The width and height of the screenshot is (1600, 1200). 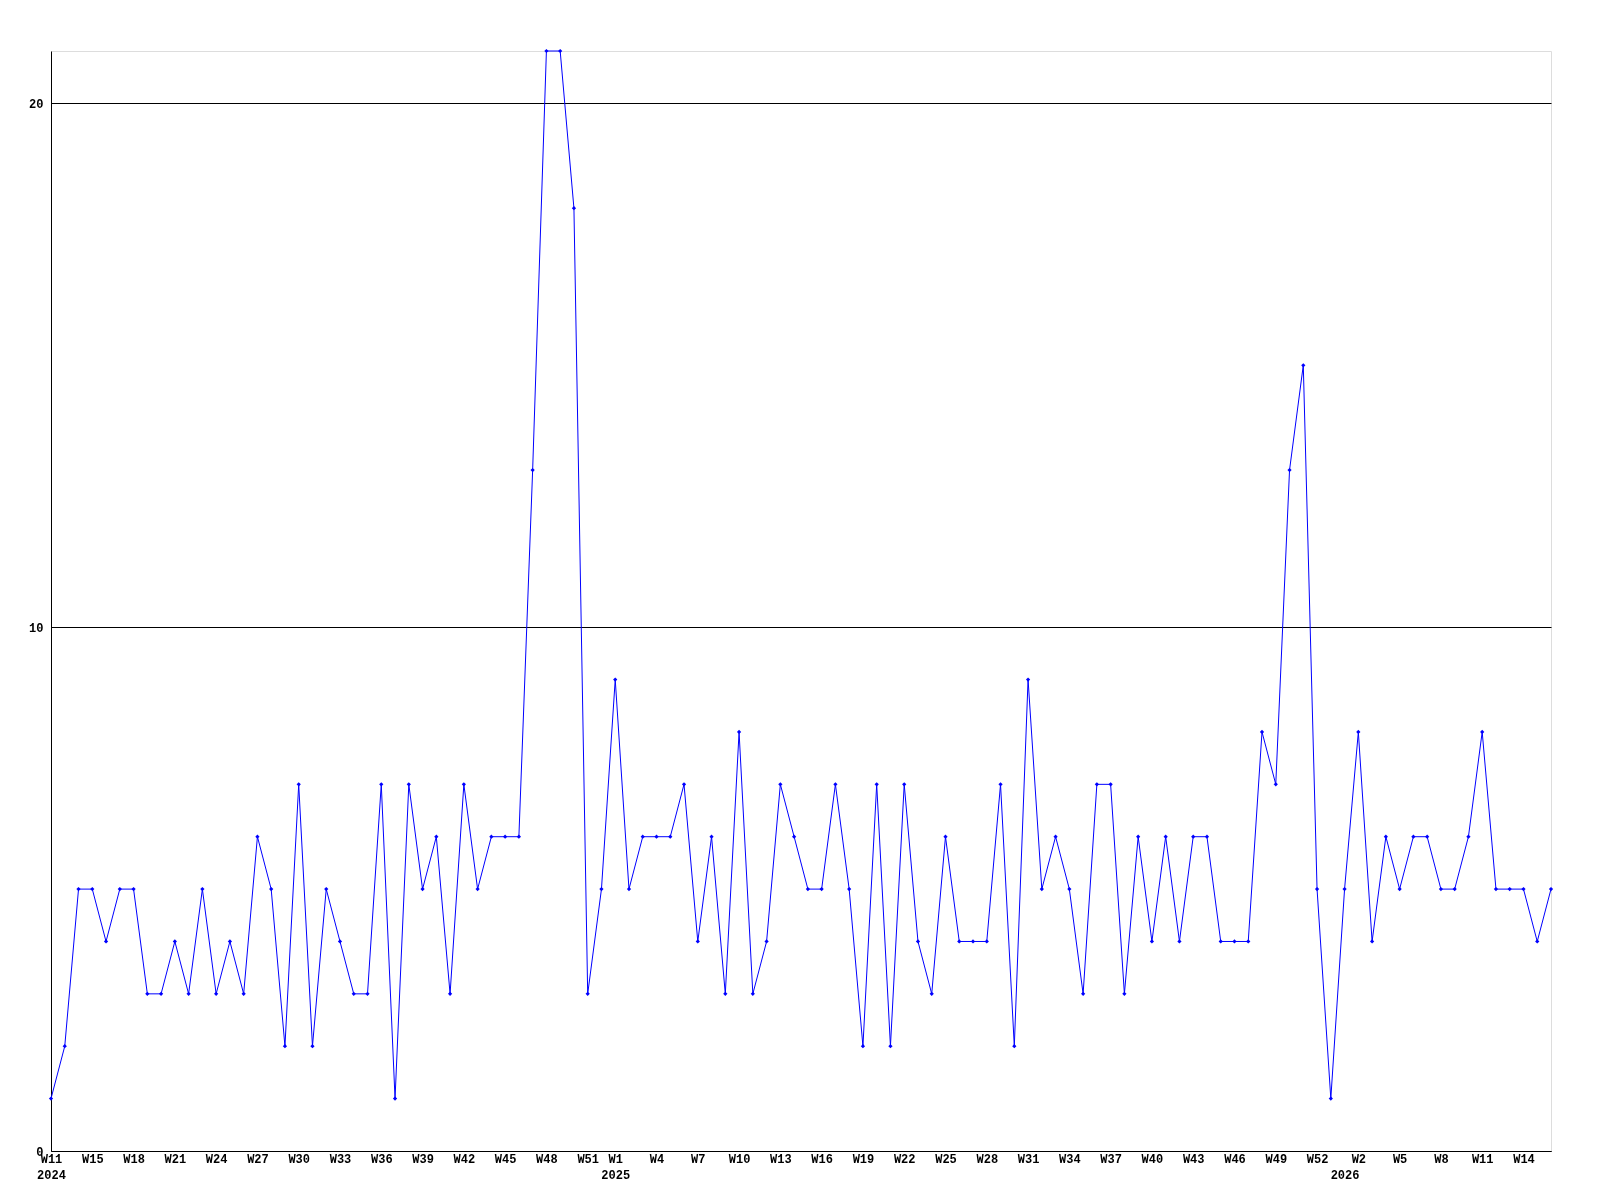 What do you see at coordinates (588, 1159) in the screenshot?
I see `x-tick-label: W51` at bounding box center [588, 1159].